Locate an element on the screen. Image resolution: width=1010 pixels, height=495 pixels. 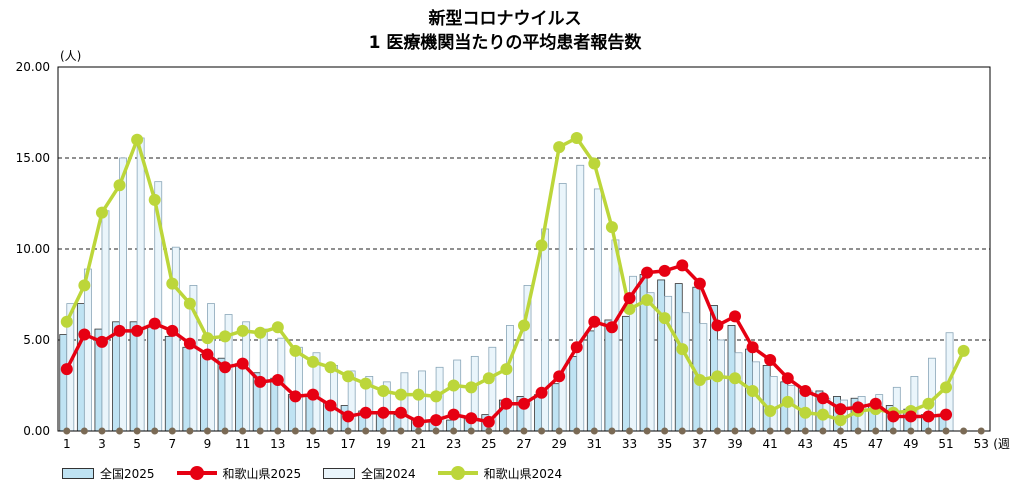
legend-label-national-2024: 全国2024 is located at coordinates (388, 473).